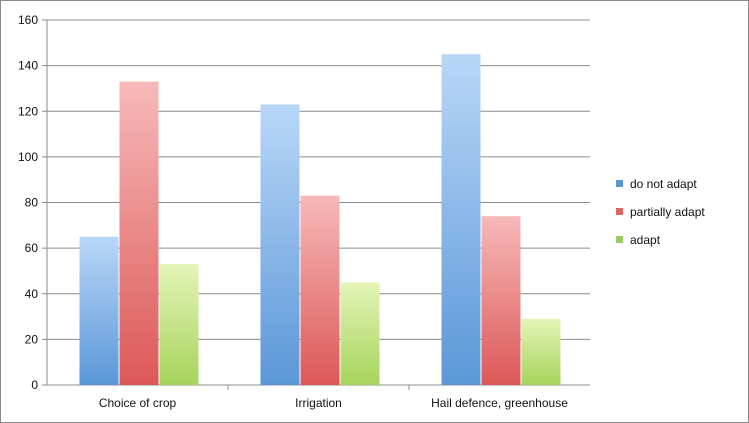  I want to click on legend-label: partially adapt, so click(667, 212).